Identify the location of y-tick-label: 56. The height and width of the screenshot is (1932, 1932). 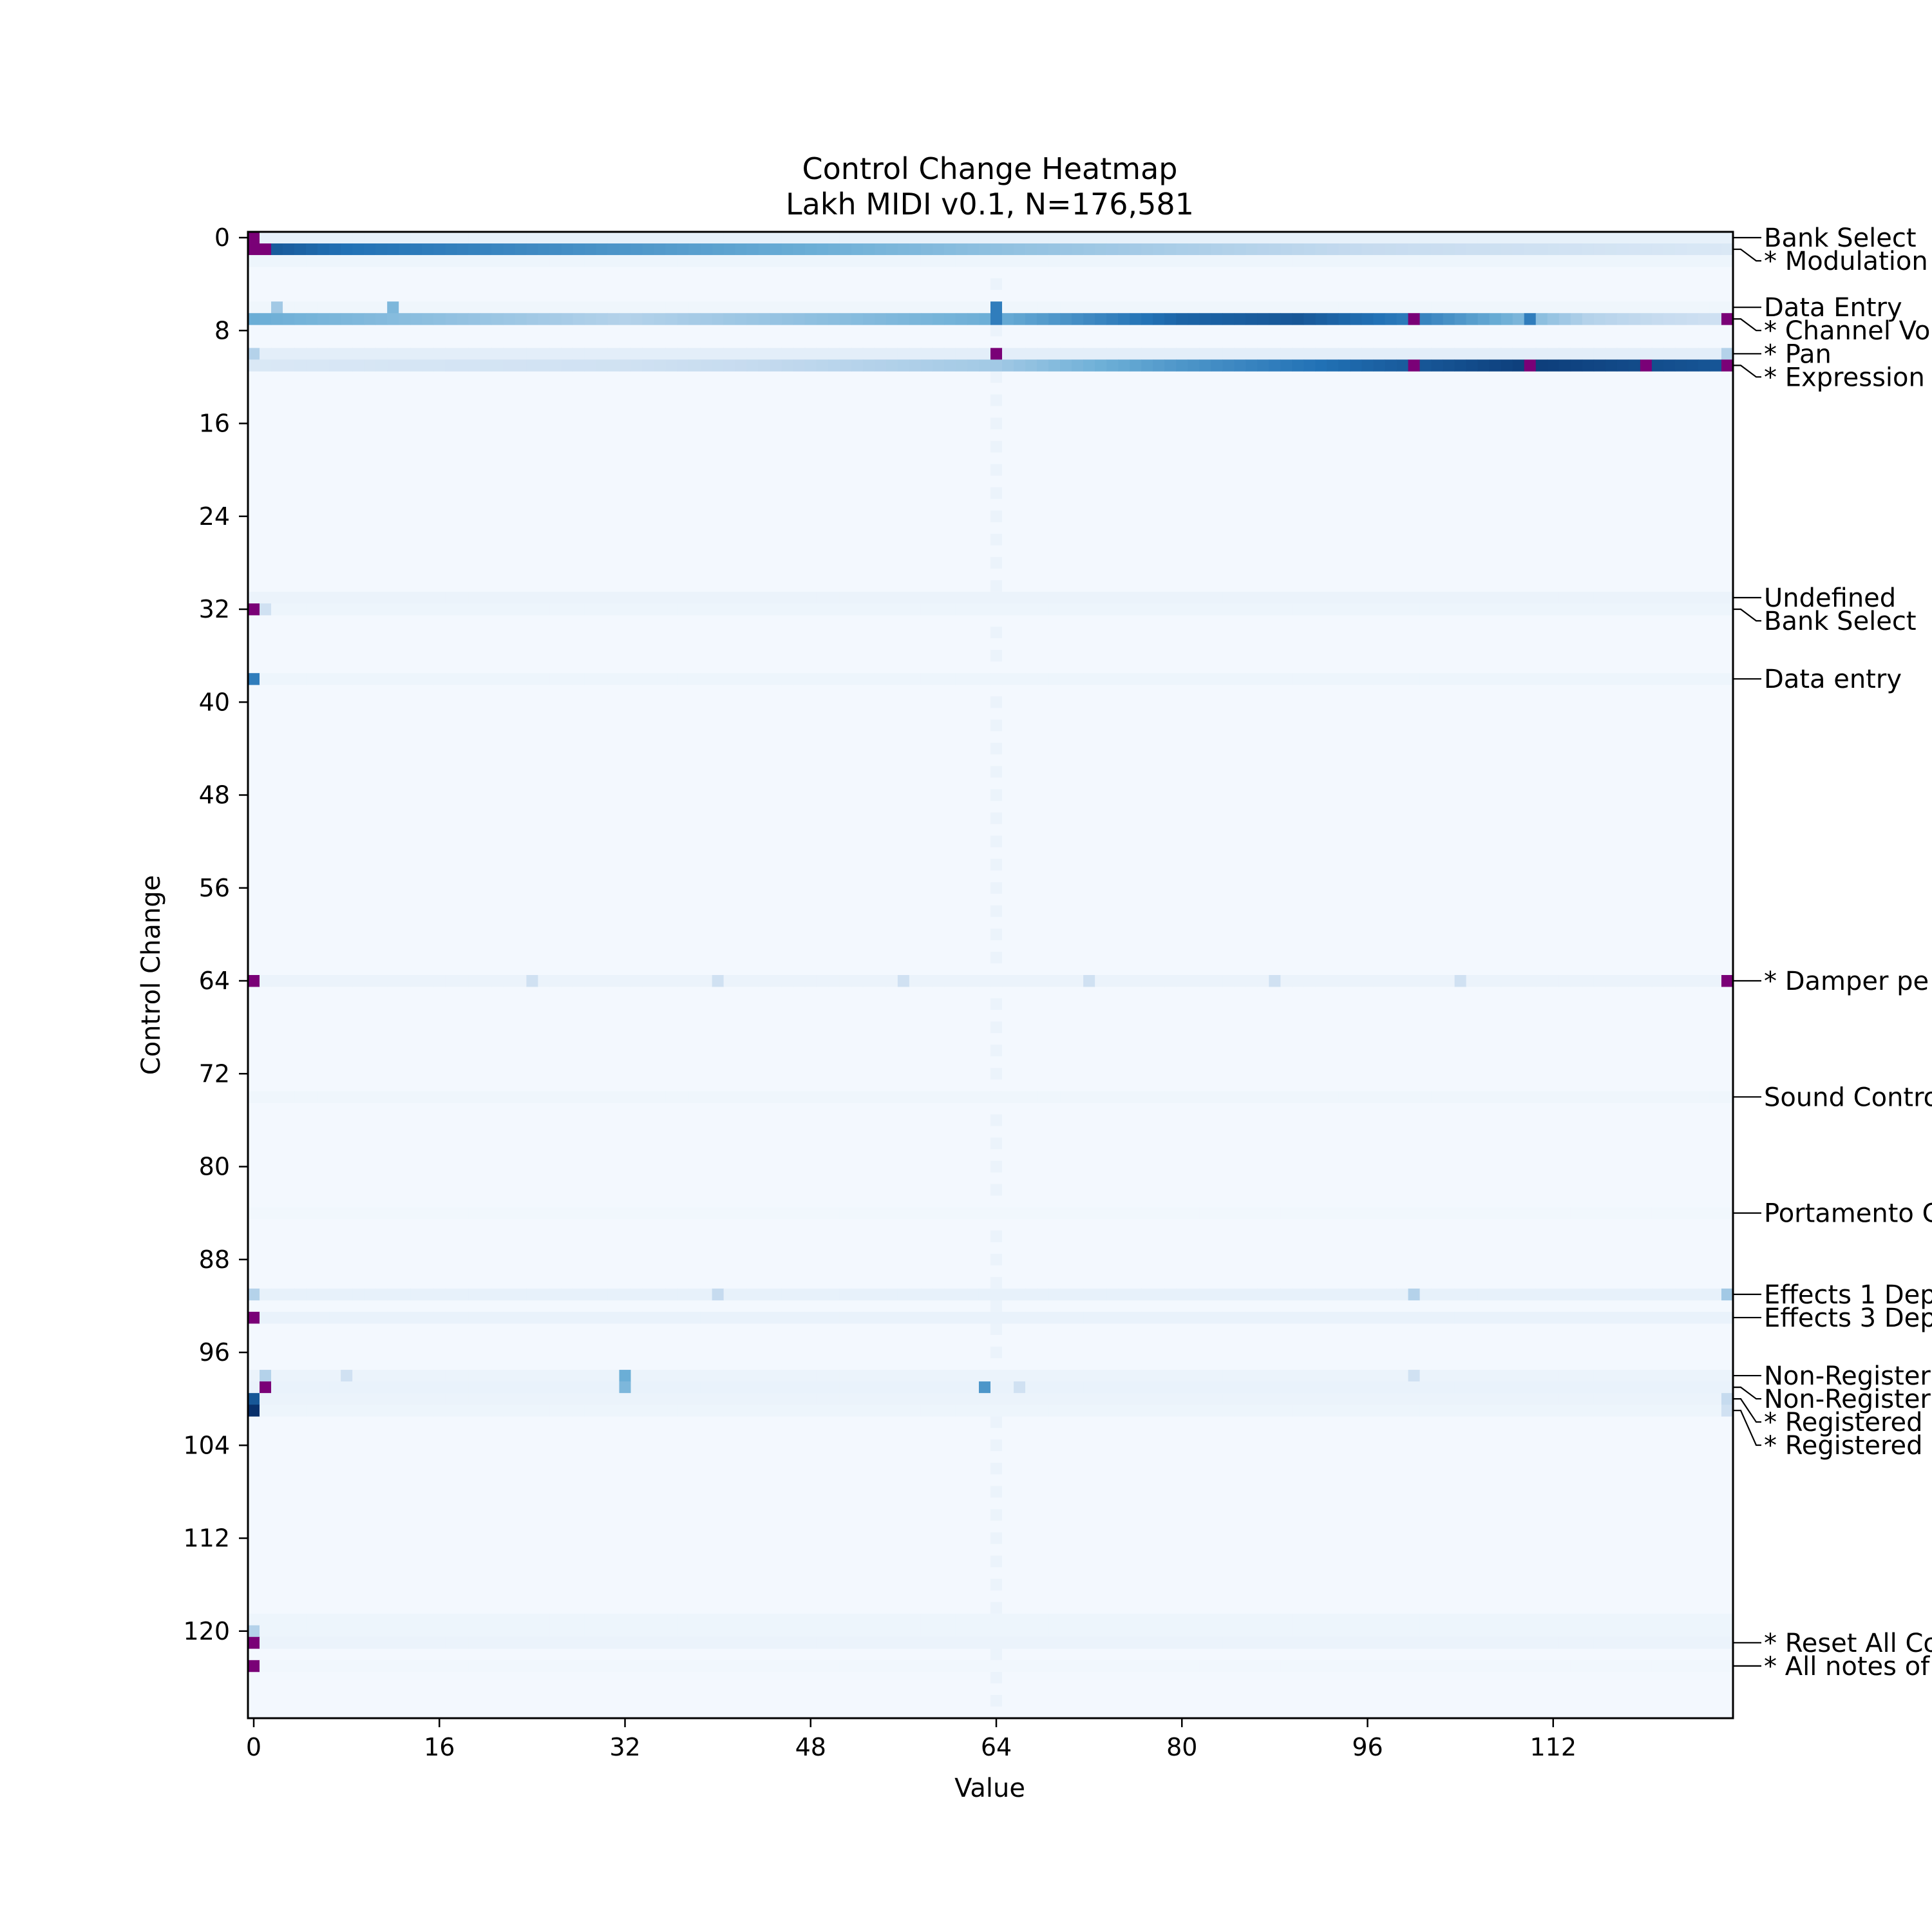
(215, 888).